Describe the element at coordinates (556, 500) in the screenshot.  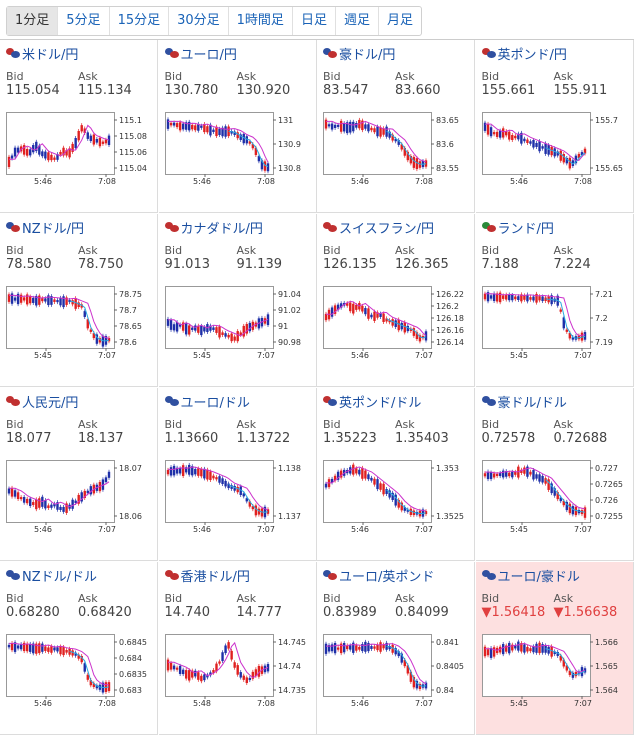
I see `mini-candlestick-chart: 0.727 0.7265 0.726 0.7255 5:45 7:07` at that location.